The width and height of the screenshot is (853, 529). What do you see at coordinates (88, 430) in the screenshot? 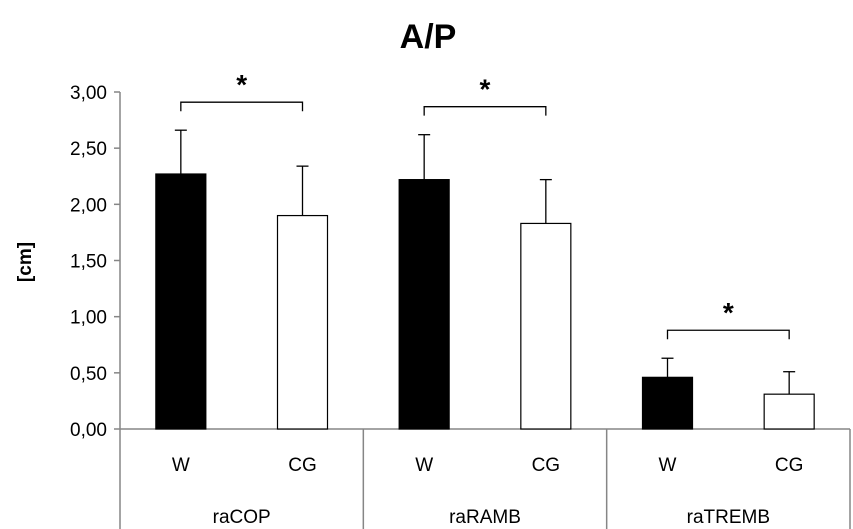
I see `y-tick-label: 0,00` at bounding box center [88, 430].